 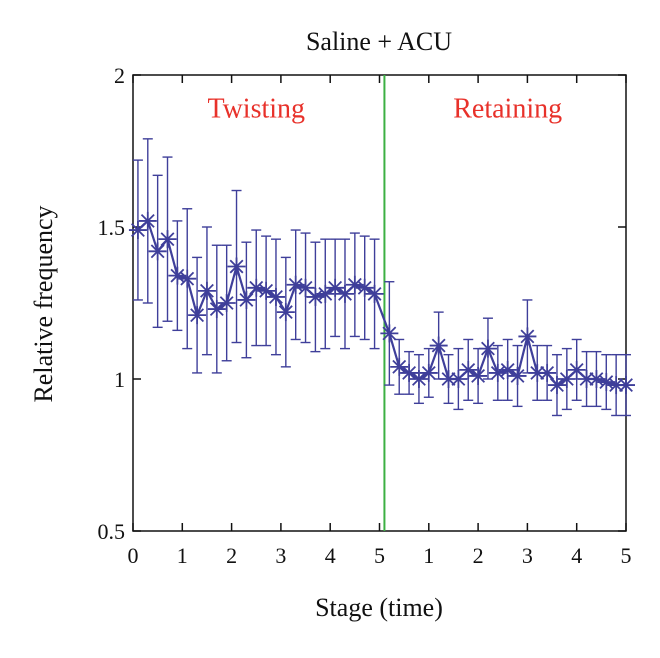 I want to click on phase-label-twisting: Twisting, so click(x=256, y=109).